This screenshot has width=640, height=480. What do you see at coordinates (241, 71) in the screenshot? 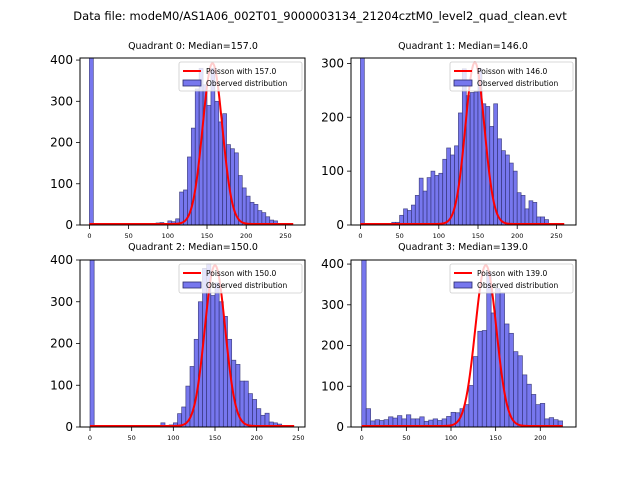
I see `legend-poisson-label: Poisson with 157.0` at bounding box center [241, 71].